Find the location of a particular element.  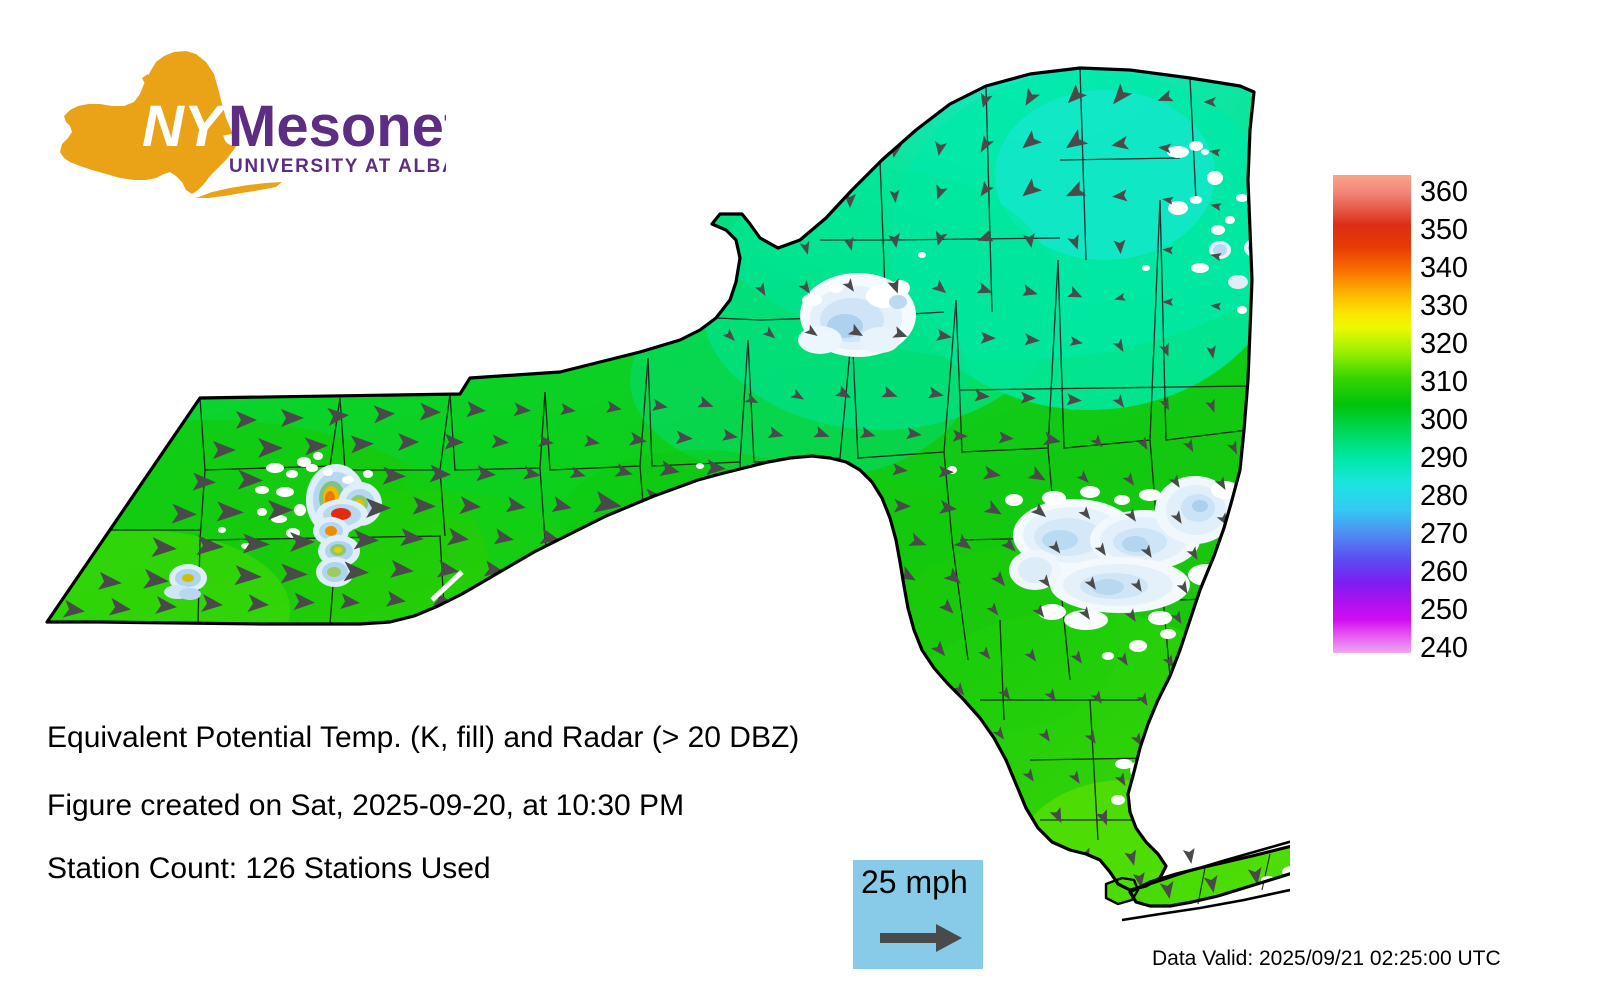

theta-e-warm-nyc is located at coordinates (1125, 835).